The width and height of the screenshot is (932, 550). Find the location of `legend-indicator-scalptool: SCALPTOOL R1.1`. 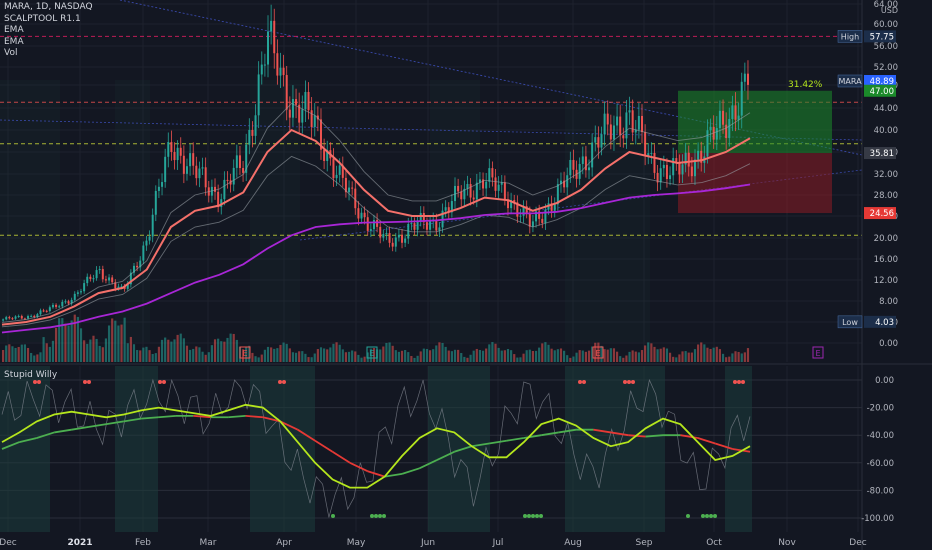

legend-indicator-scalptool: SCALPTOOL R1.1 is located at coordinates (42, 18).